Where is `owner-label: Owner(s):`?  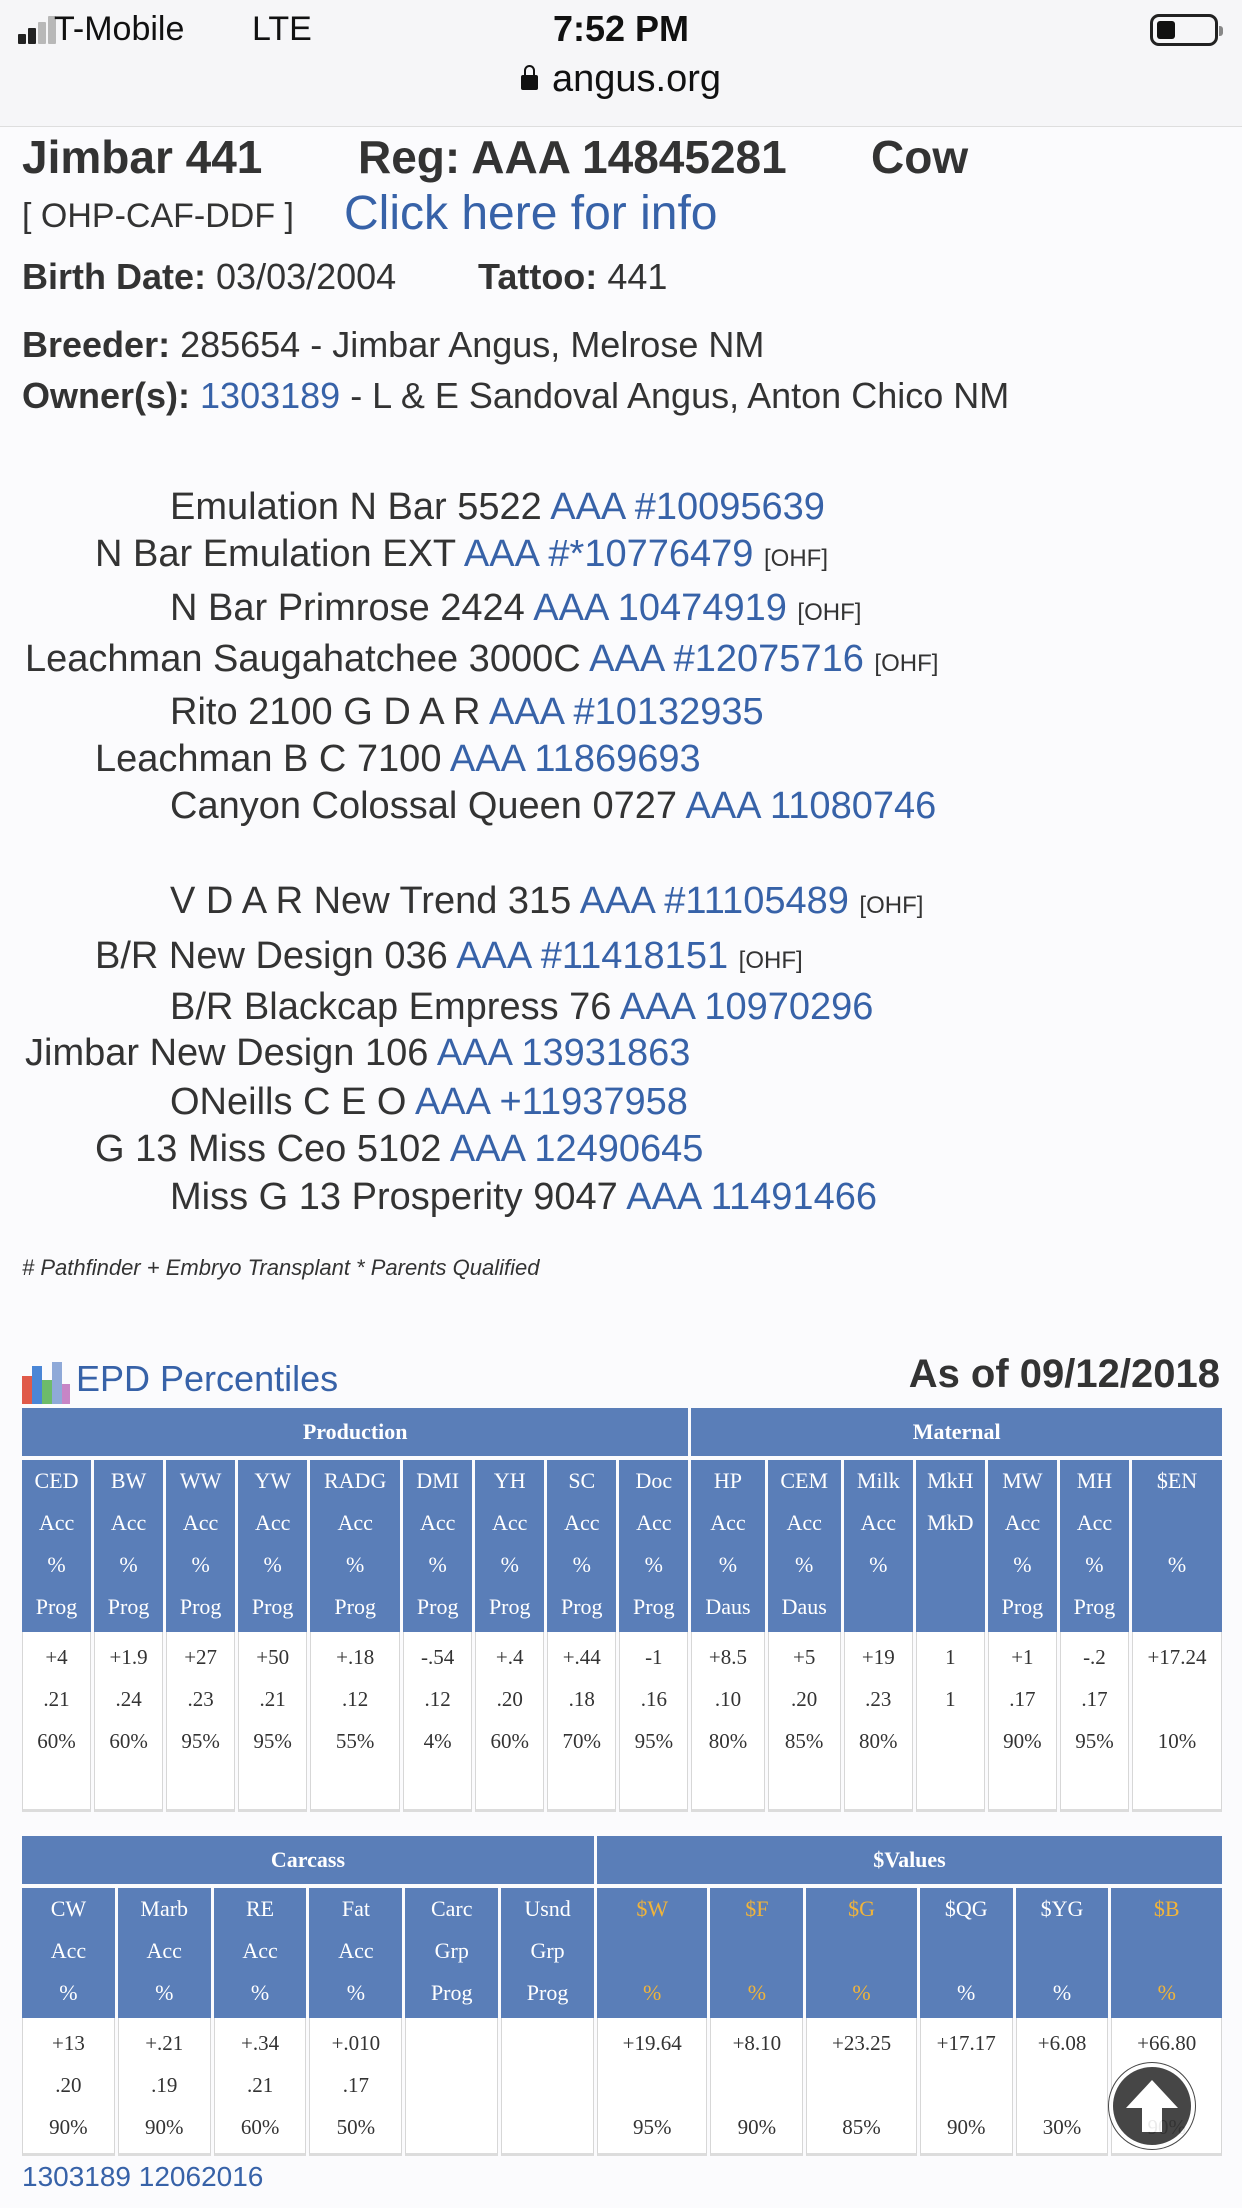
owner-label: Owner(s): is located at coordinates (106, 395).